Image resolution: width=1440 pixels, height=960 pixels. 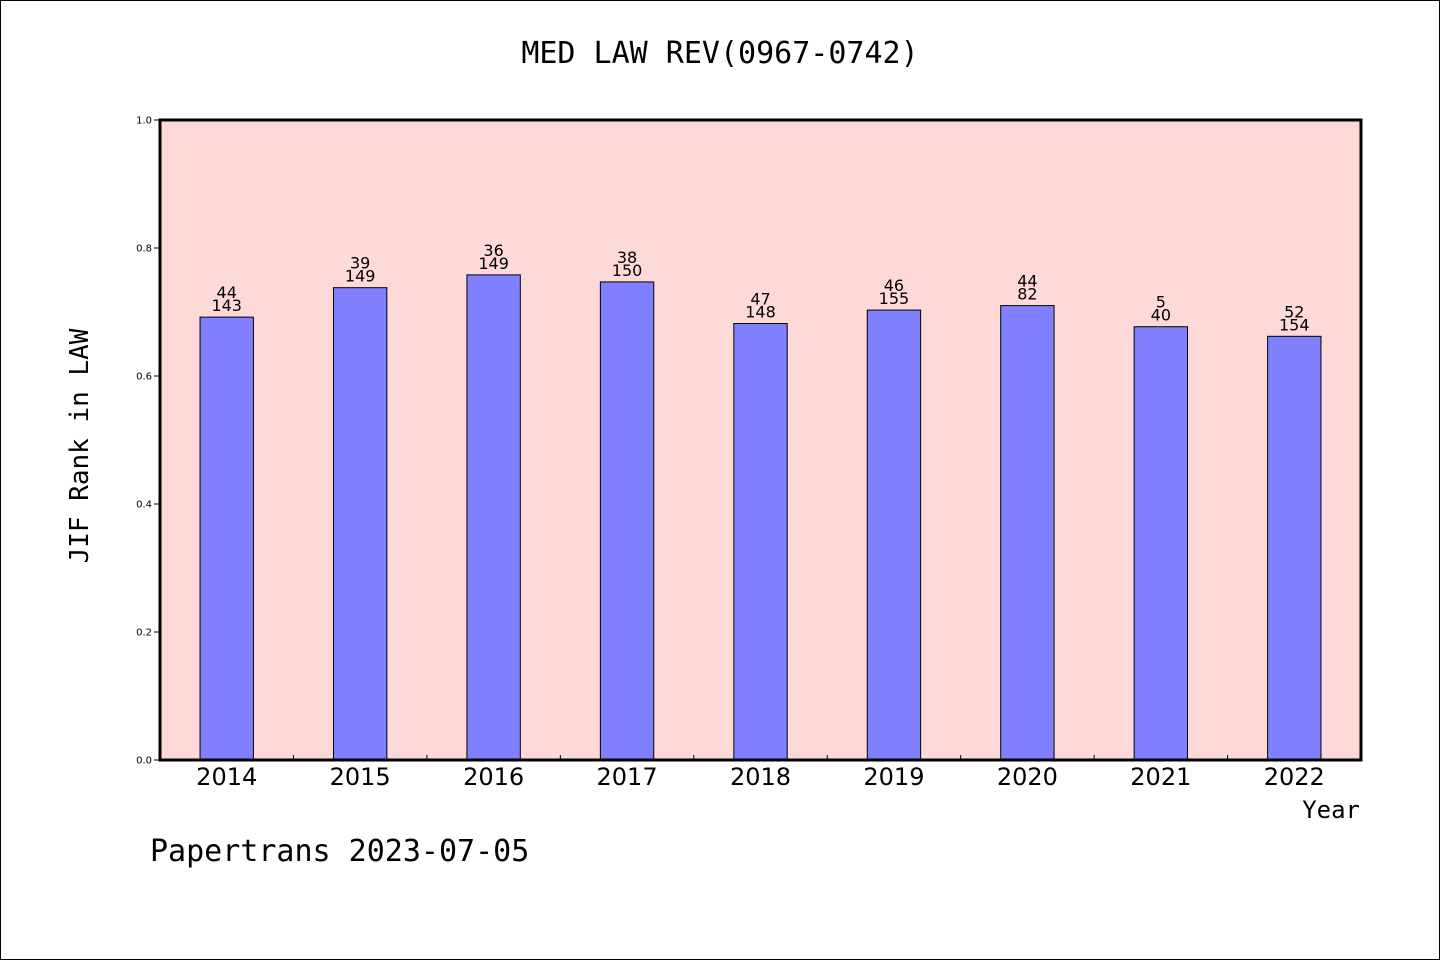 What do you see at coordinates (1160, 777) in the screenshot?
I see `x-tick-label: 2021` at bounding box center [1160, 777].